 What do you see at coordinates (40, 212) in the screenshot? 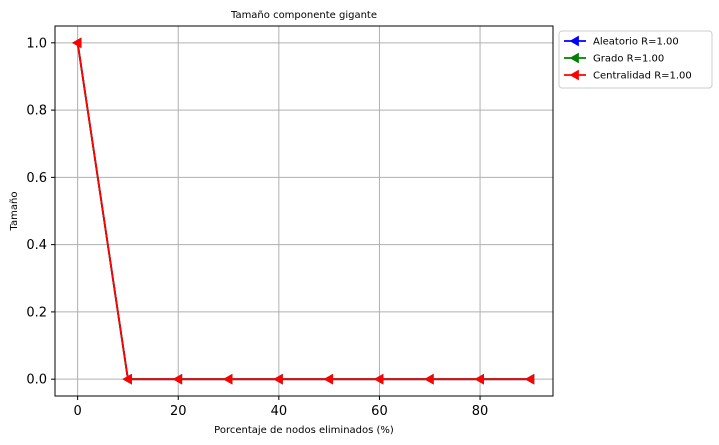
I see `y-axis-ticks: 0.0 0.2 0.4 0.6 0.8 1.0` at bounding box center [40, 212].